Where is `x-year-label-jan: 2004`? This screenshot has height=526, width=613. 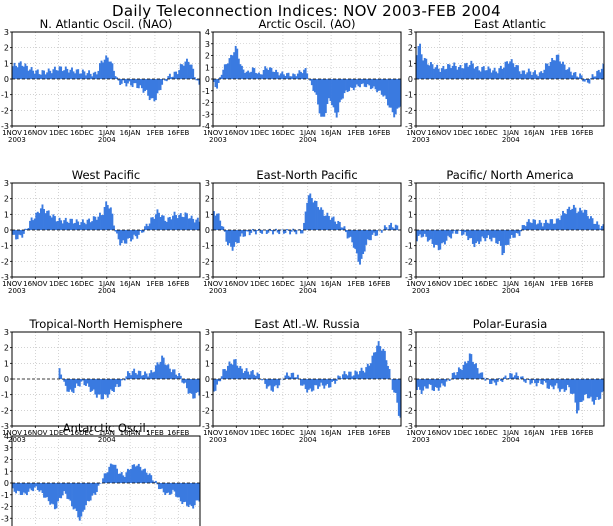 x-year-label-jan: 2004 is located at coordinates (511, 440).